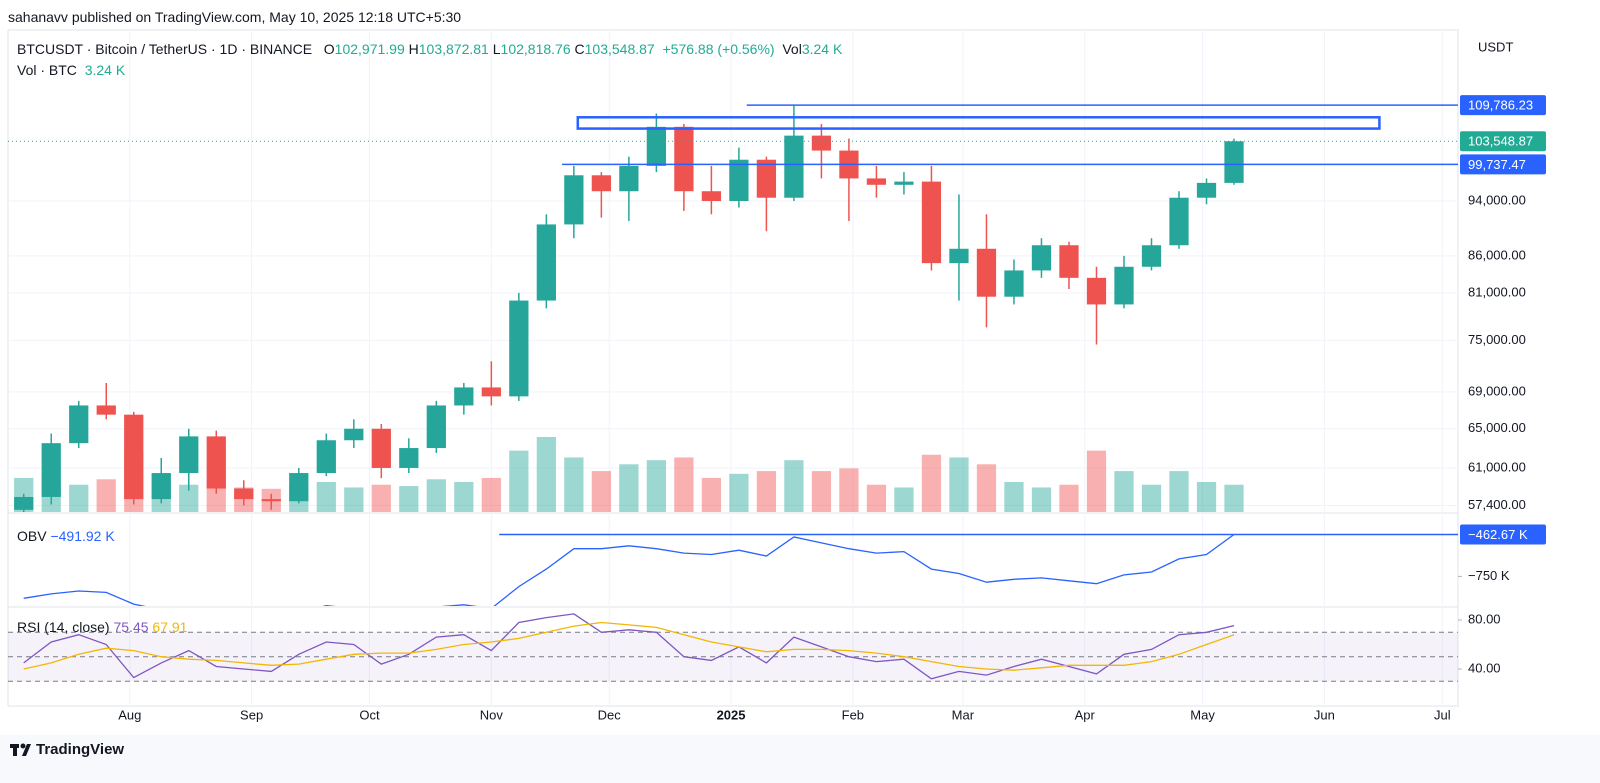  Describe the element at coordinates (1497, 164) in the screenshot. I see `price-label: 99,737.47` at that location.